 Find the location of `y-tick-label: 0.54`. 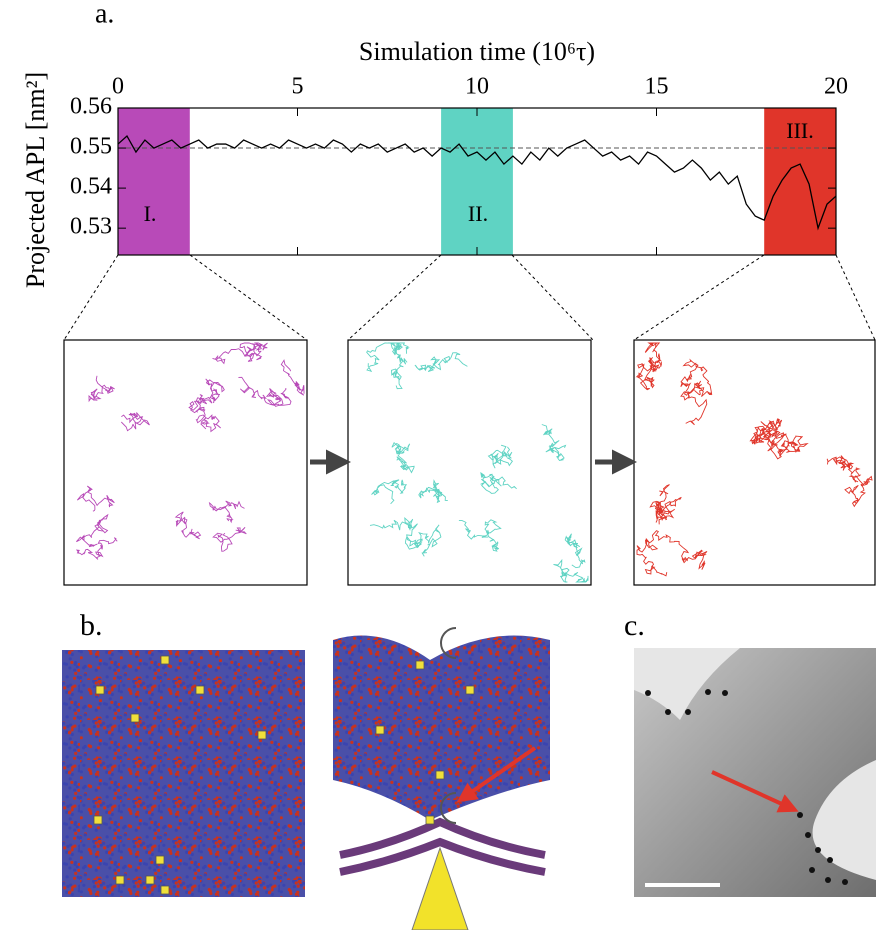

y-tick-label: 0.54 is located at coordinates (91, 187).